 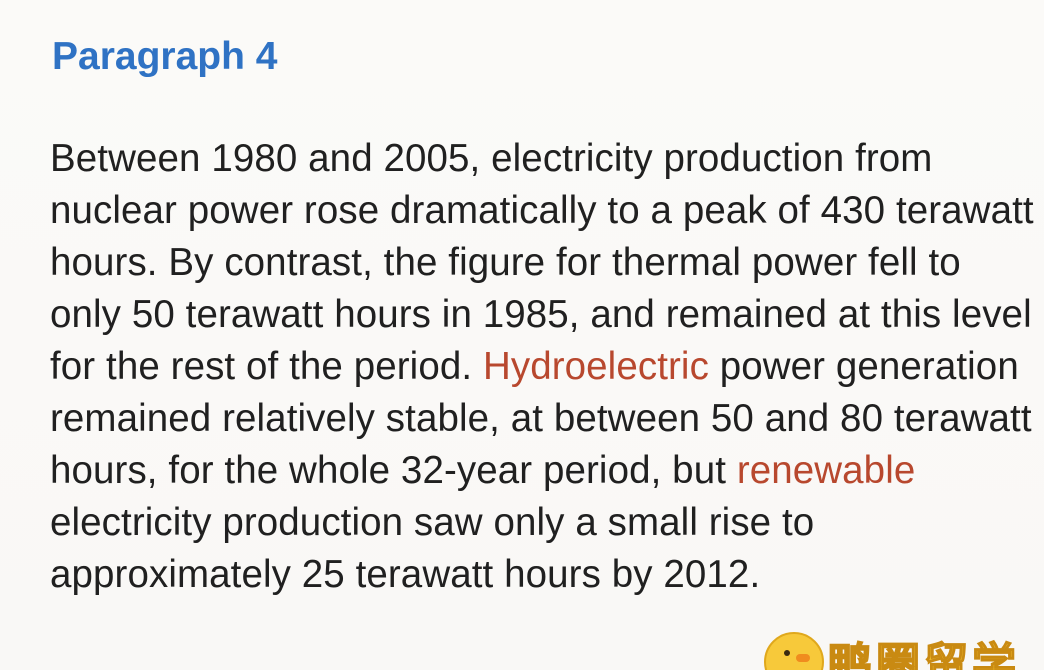 What do you see at coordinates (826, 470) in the screenshot?
I see `highlight-renewable: renewable` at bounding box center [826, 470].